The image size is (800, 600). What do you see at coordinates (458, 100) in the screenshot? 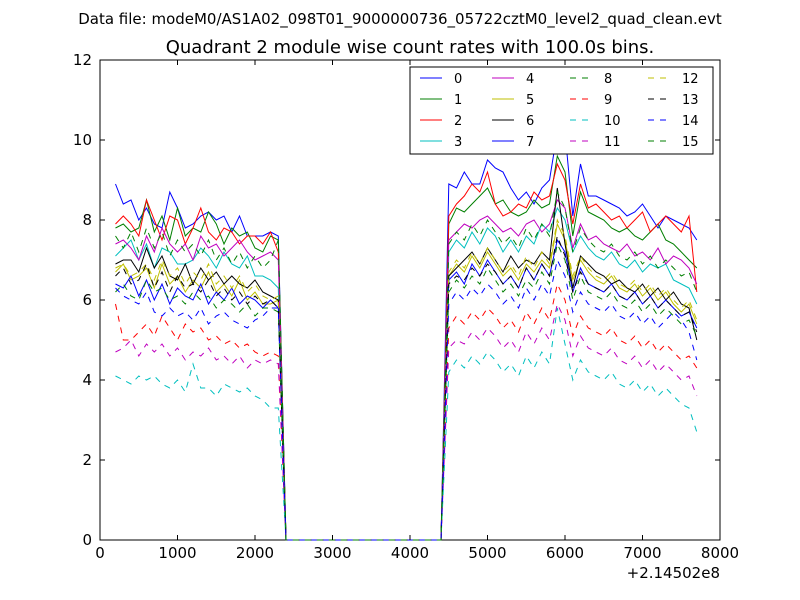
I see `legend-label-1: 1` at bounding box center [458, 100].